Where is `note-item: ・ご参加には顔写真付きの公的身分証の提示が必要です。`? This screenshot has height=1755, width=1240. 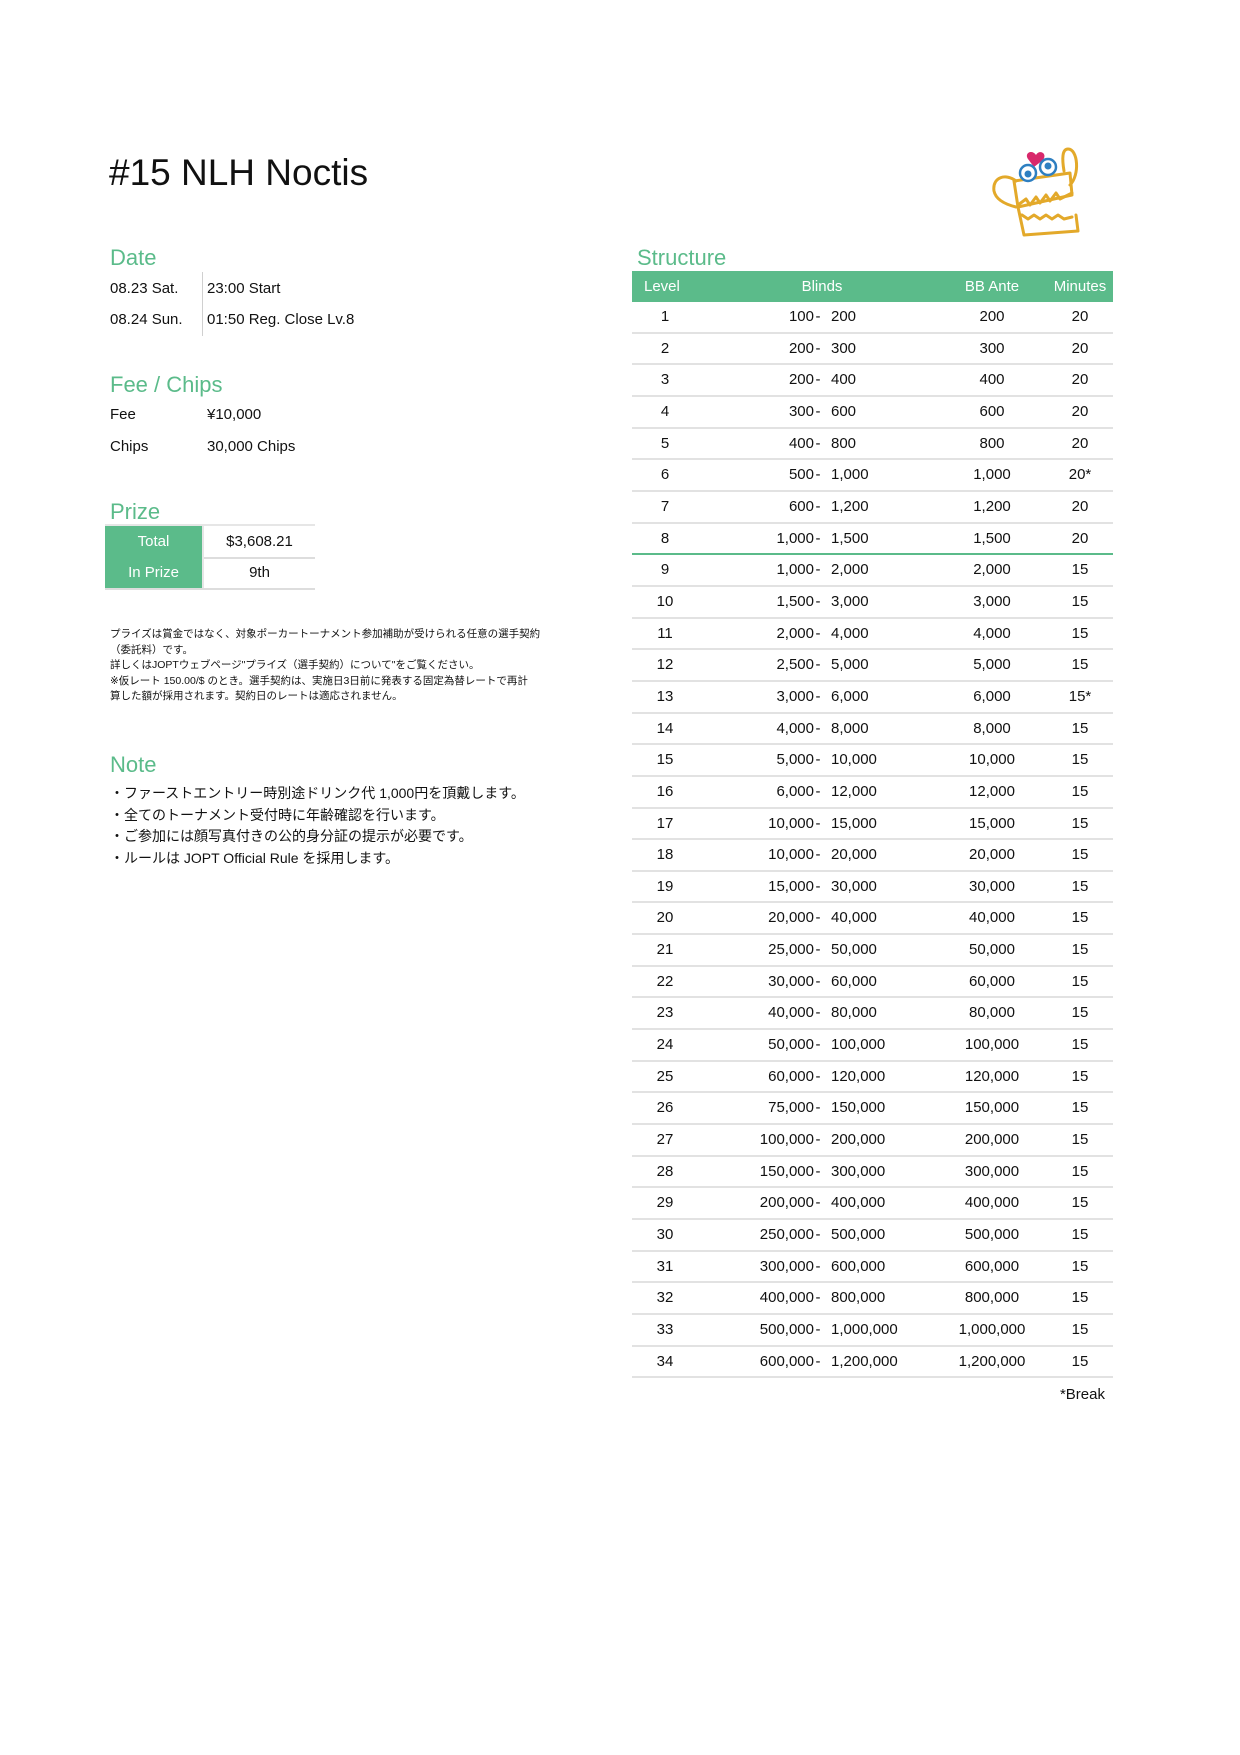
note-item: ・ご参加には顔写真付きの公的身分証の提示が必要です。 is located at coordinates (291, 836).